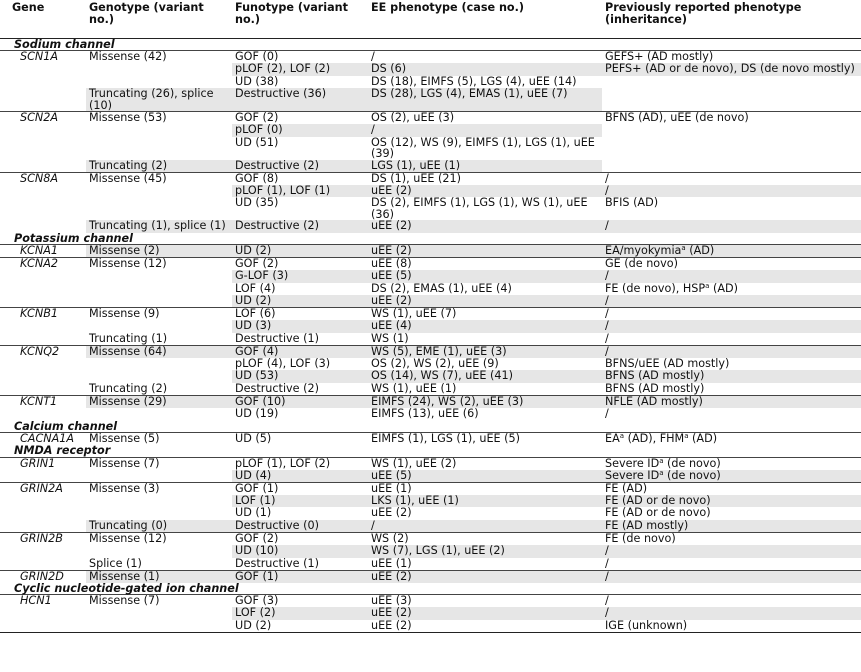  I want to click on cell-ee-phenotype: OS (2), uEE (3), so click(485, 118).